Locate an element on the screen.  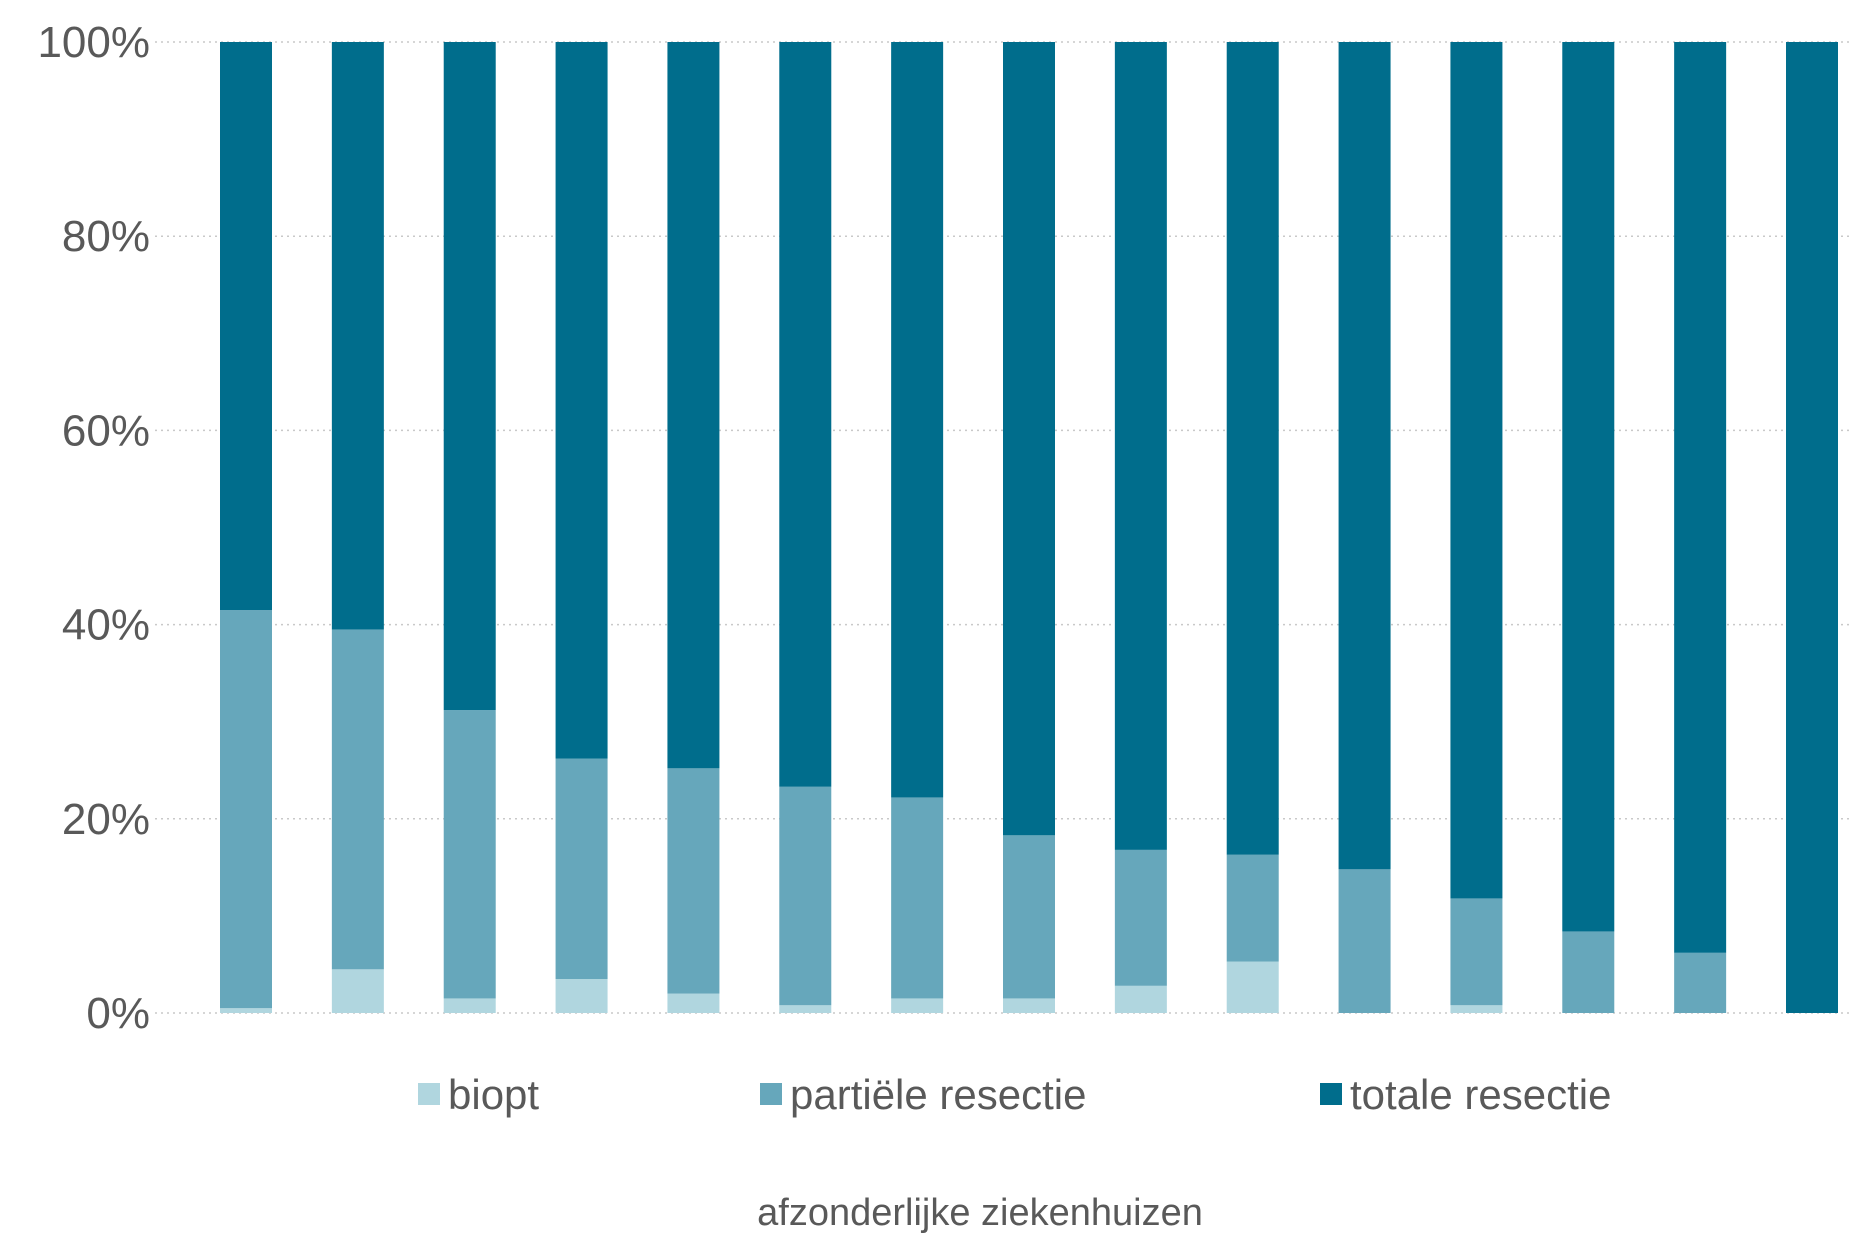
y-tick-label: 40% is located at coordinates (106, 625).